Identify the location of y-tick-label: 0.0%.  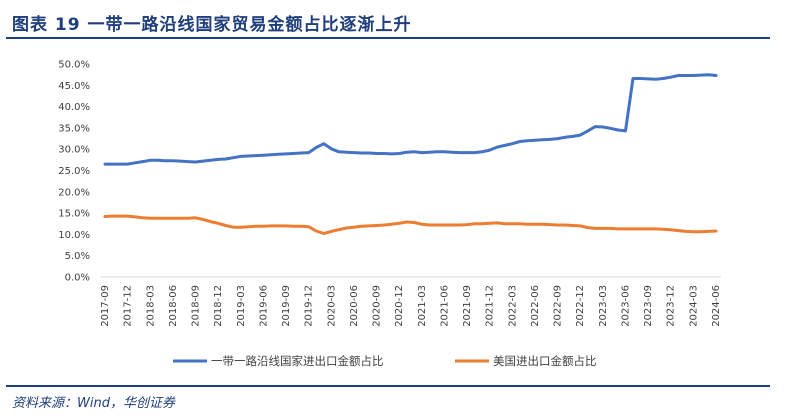
(77, 278).